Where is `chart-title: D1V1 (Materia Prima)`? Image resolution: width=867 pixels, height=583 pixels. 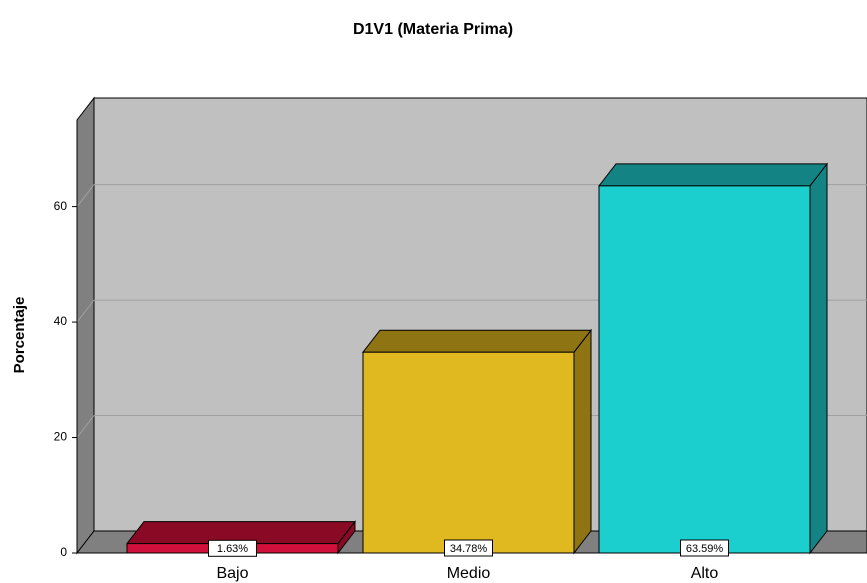
chart-title: D1V1 (Materia Prima) is located at coordinates (433, 29).